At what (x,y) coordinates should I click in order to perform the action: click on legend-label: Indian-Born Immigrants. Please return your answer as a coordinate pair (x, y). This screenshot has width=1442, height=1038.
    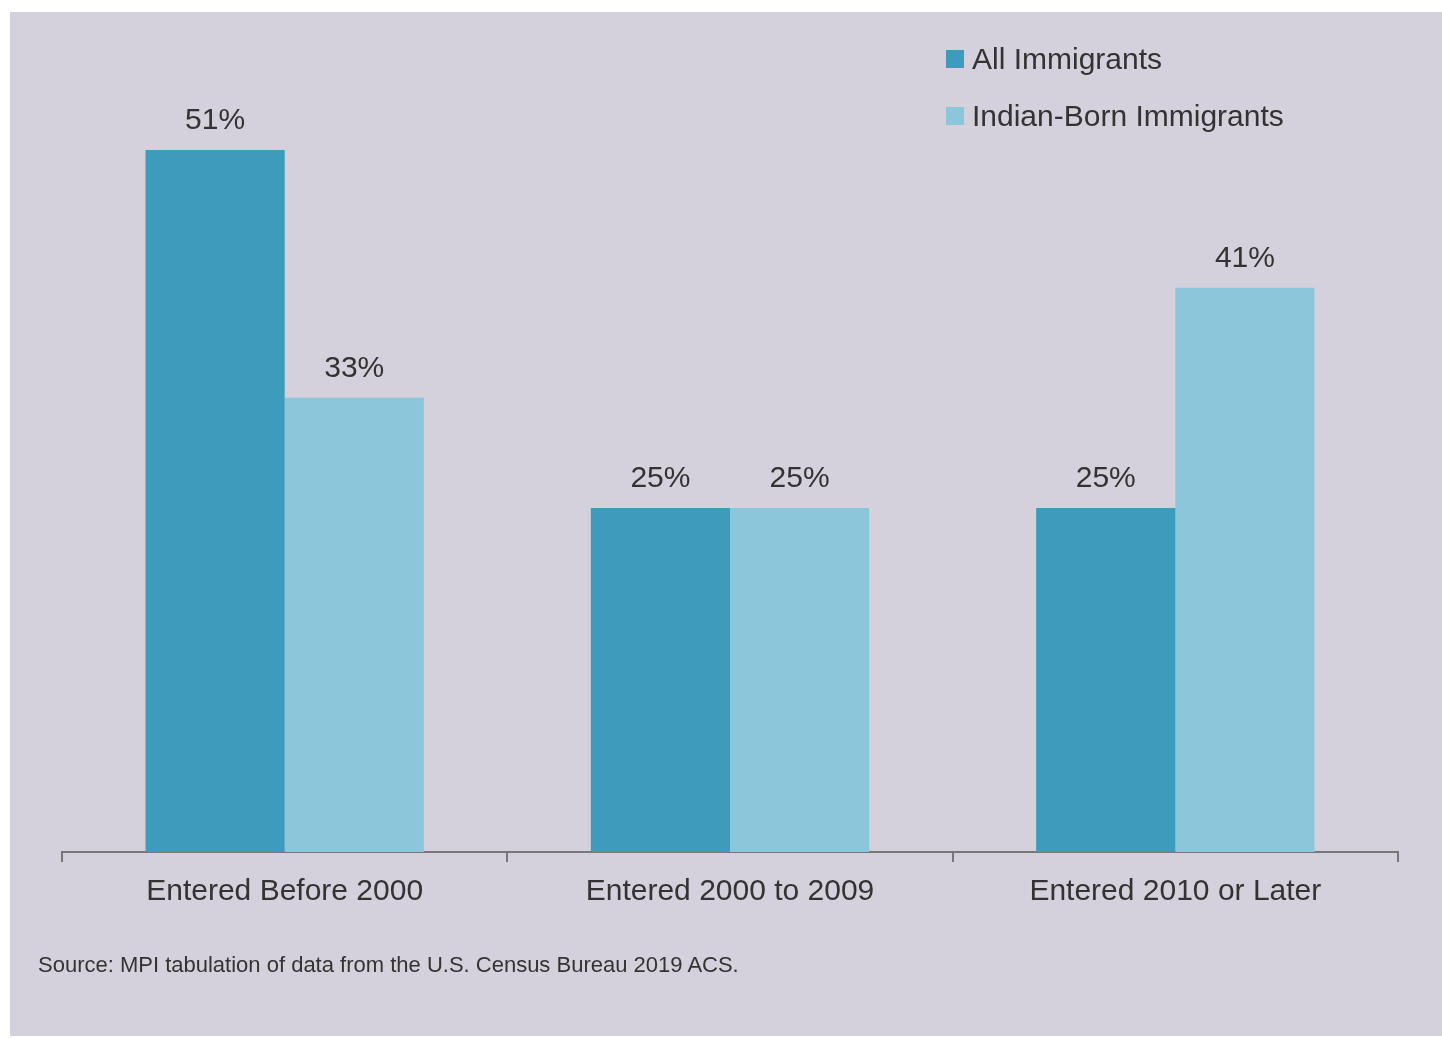
    Looking at the image, I should click on (1128, 115).